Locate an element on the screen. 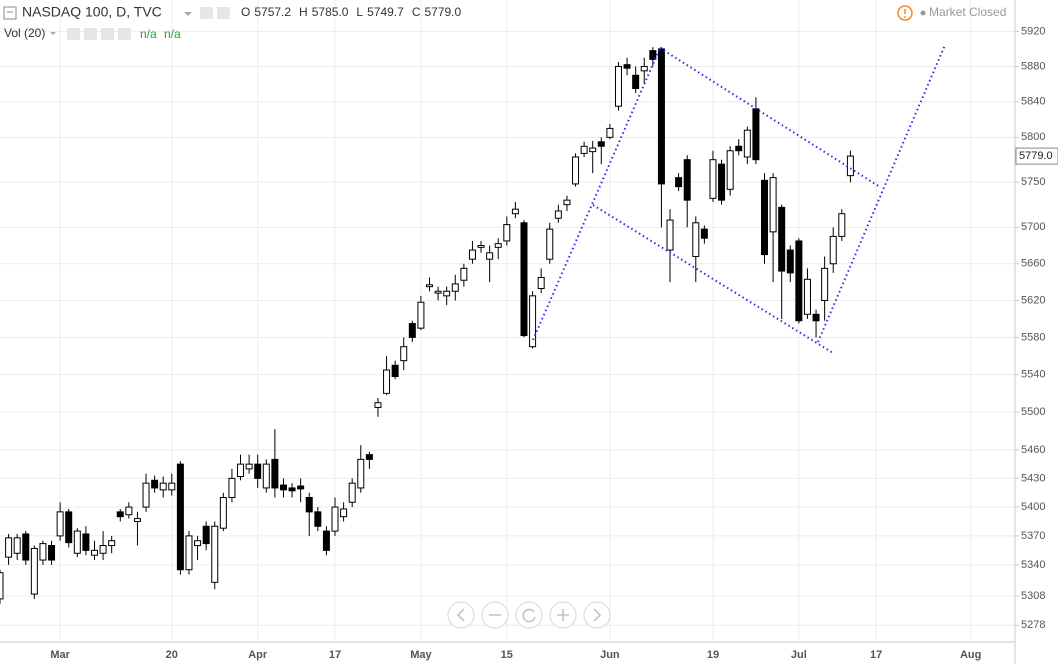  status-text: Market Closed is located at coordinates (967, 12).